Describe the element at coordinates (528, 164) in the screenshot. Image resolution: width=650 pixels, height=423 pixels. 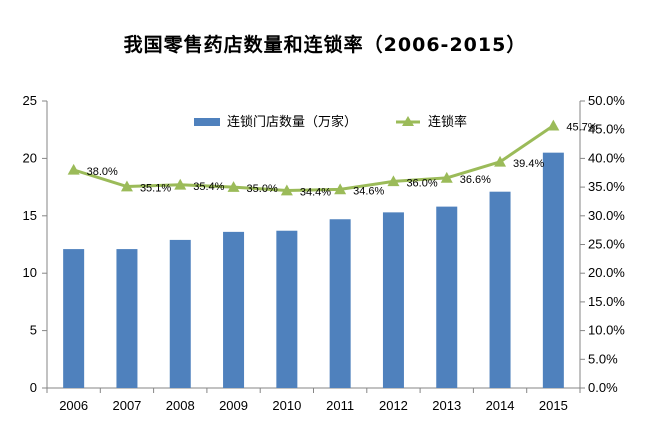
I see `data-label: 39.4%` at that location.